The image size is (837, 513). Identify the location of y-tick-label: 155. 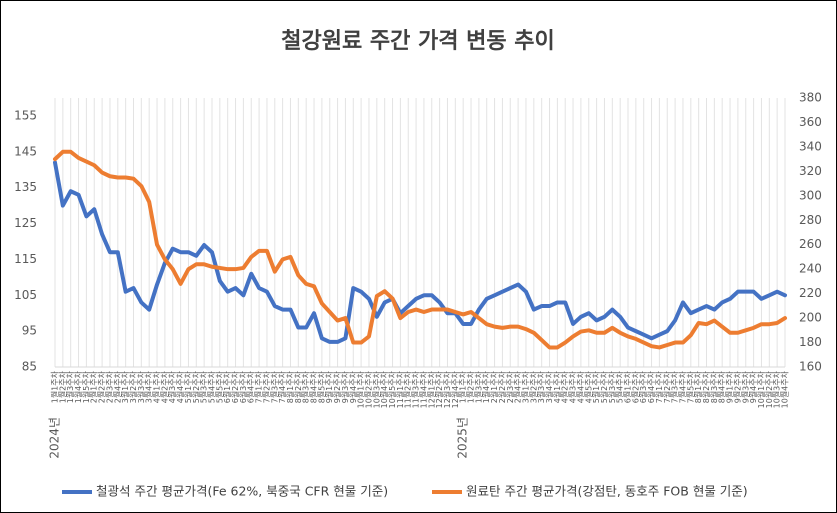
(25, 115).